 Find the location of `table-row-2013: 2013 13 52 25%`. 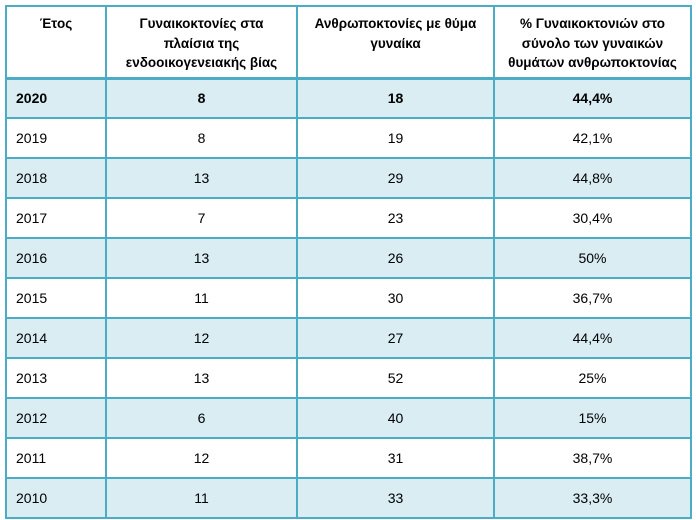

table-row-2013: 2013 13 52 25% is located at coordinates (348, 378).